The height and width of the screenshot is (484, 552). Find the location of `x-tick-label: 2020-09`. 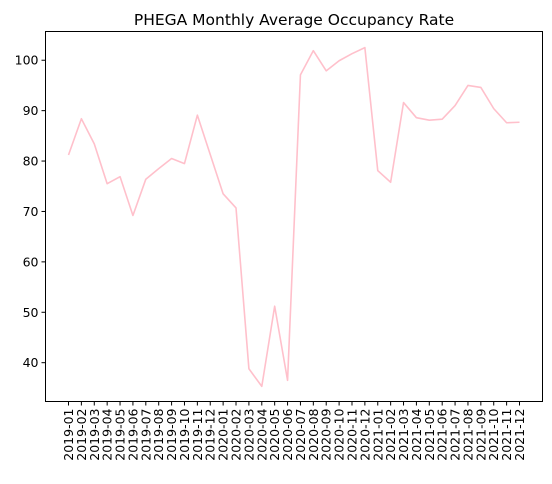

x-tick-label: 2020-09 is located at coordinates (326, 434).